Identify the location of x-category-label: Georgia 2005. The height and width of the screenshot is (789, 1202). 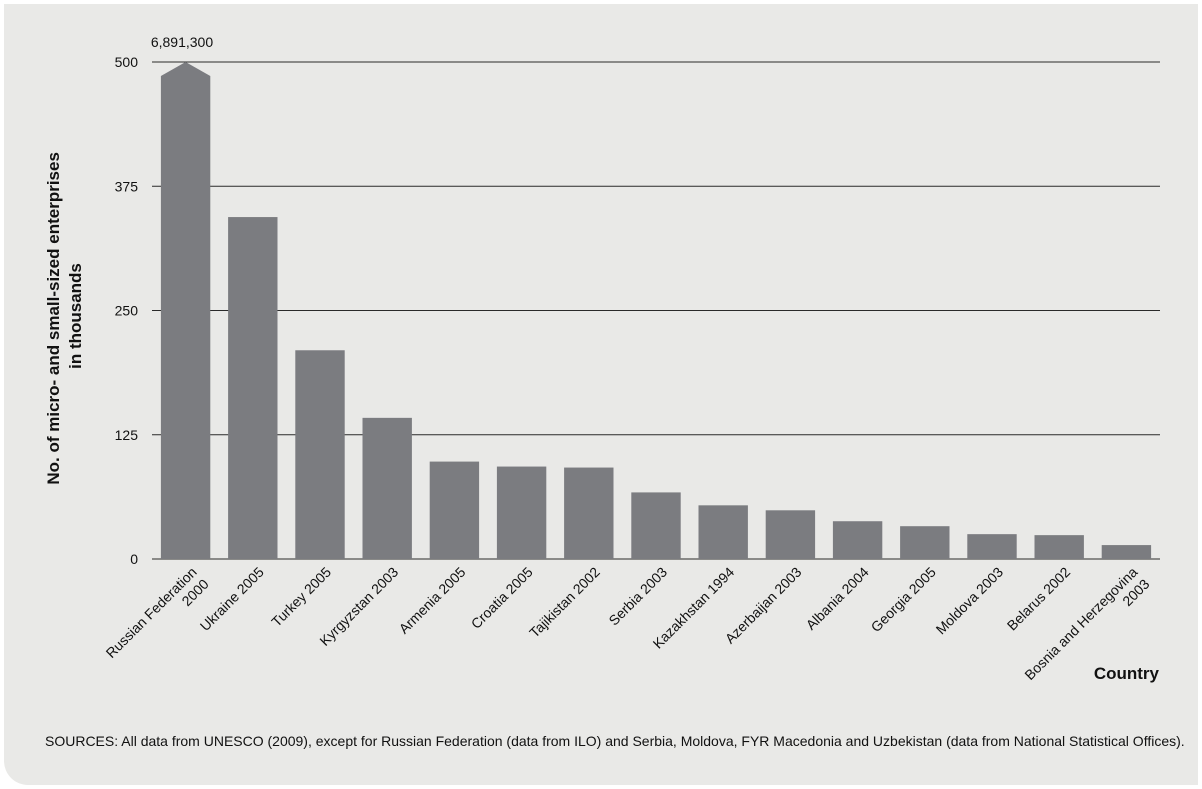
(903, 599).